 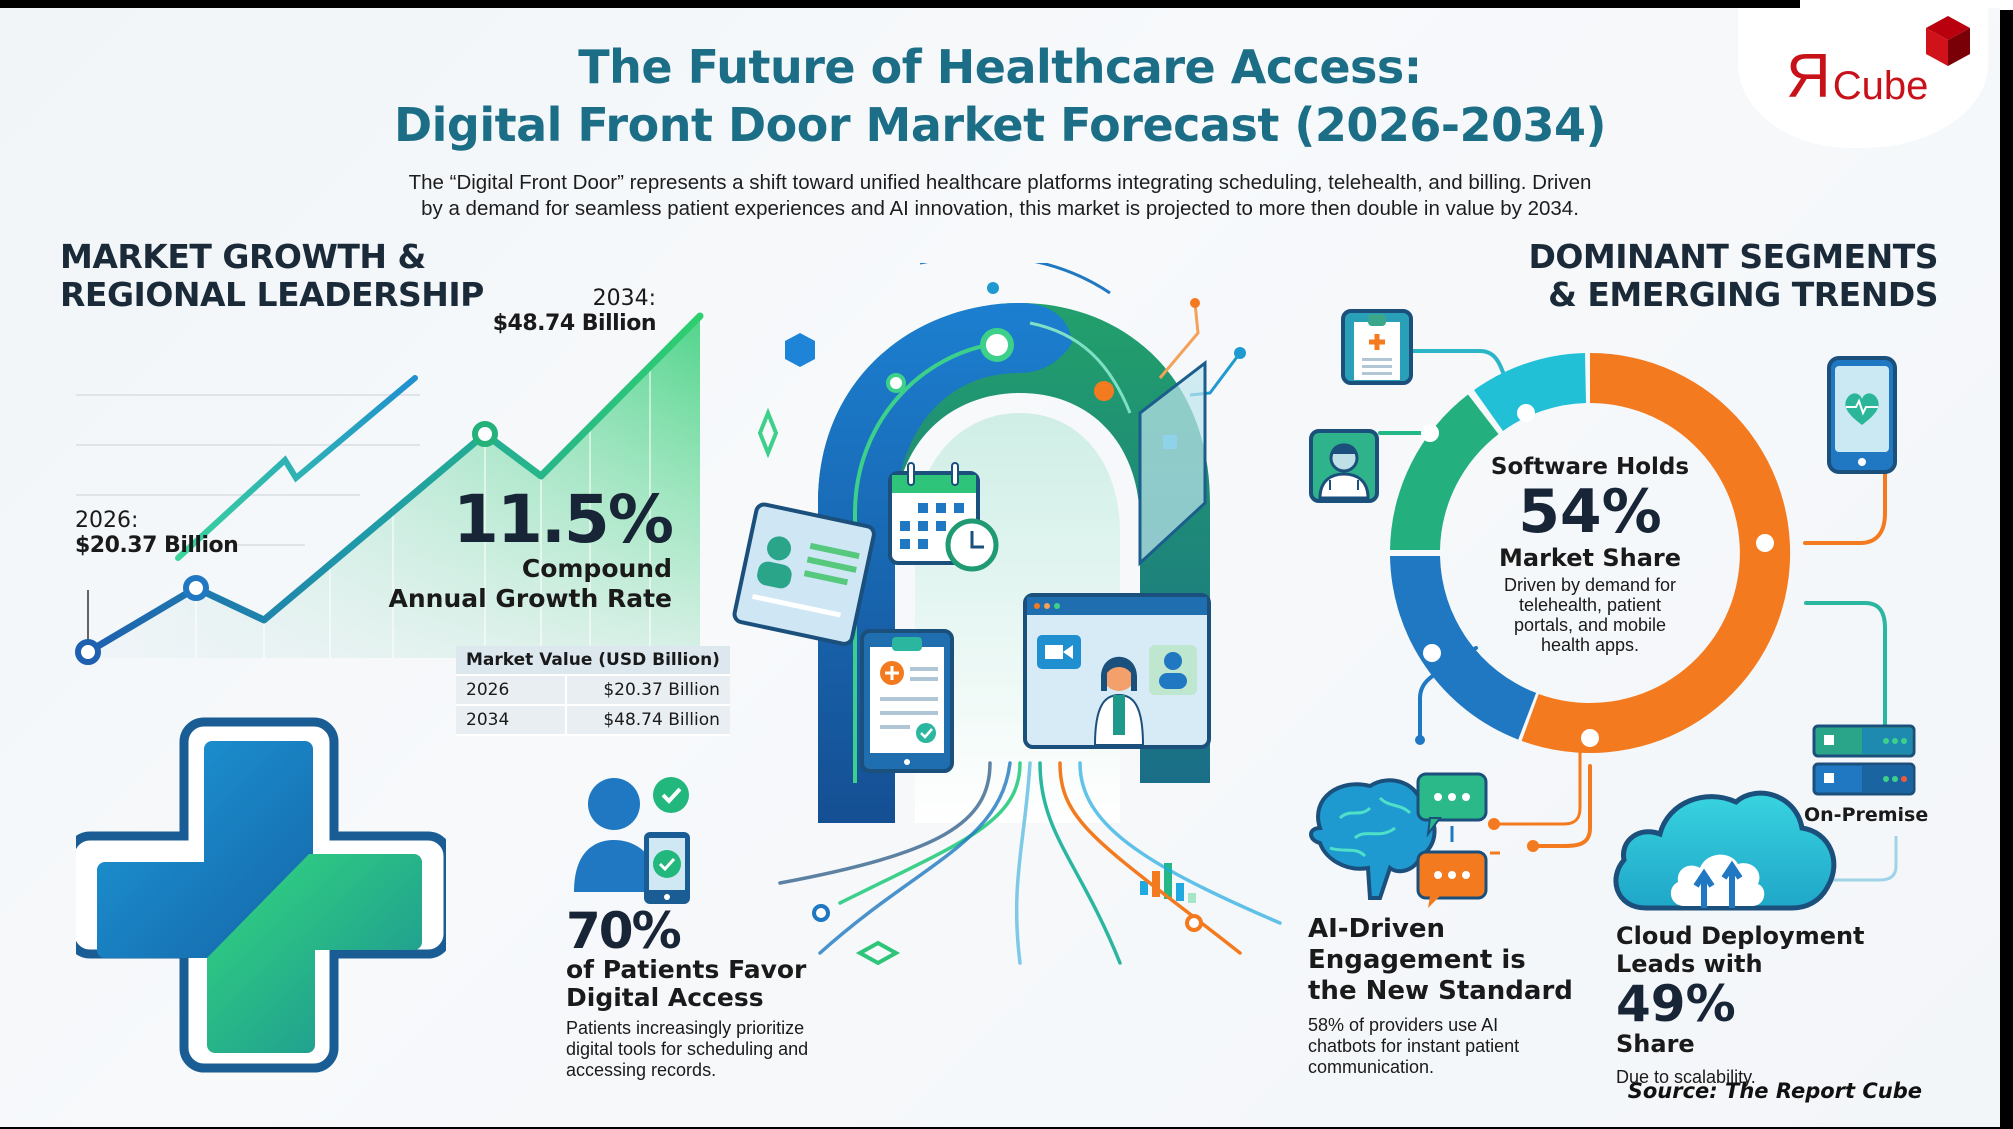 I want to click on cloud-heading-line: Share, so click(x=1655, y=1044).